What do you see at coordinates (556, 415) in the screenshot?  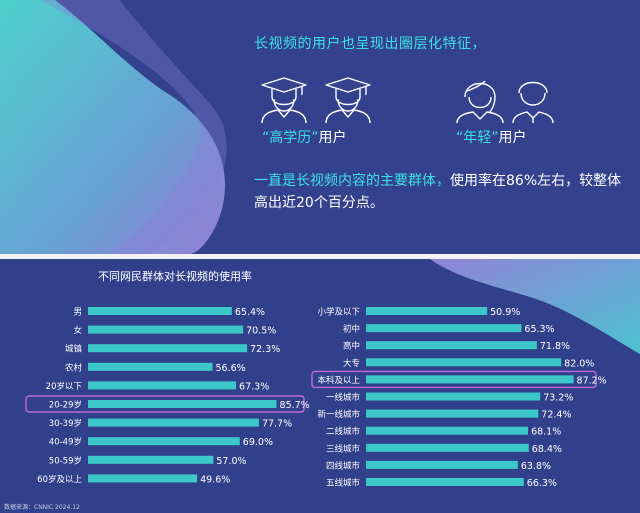 I see `value-label: 72.4%` at bounding box center [556, 415].